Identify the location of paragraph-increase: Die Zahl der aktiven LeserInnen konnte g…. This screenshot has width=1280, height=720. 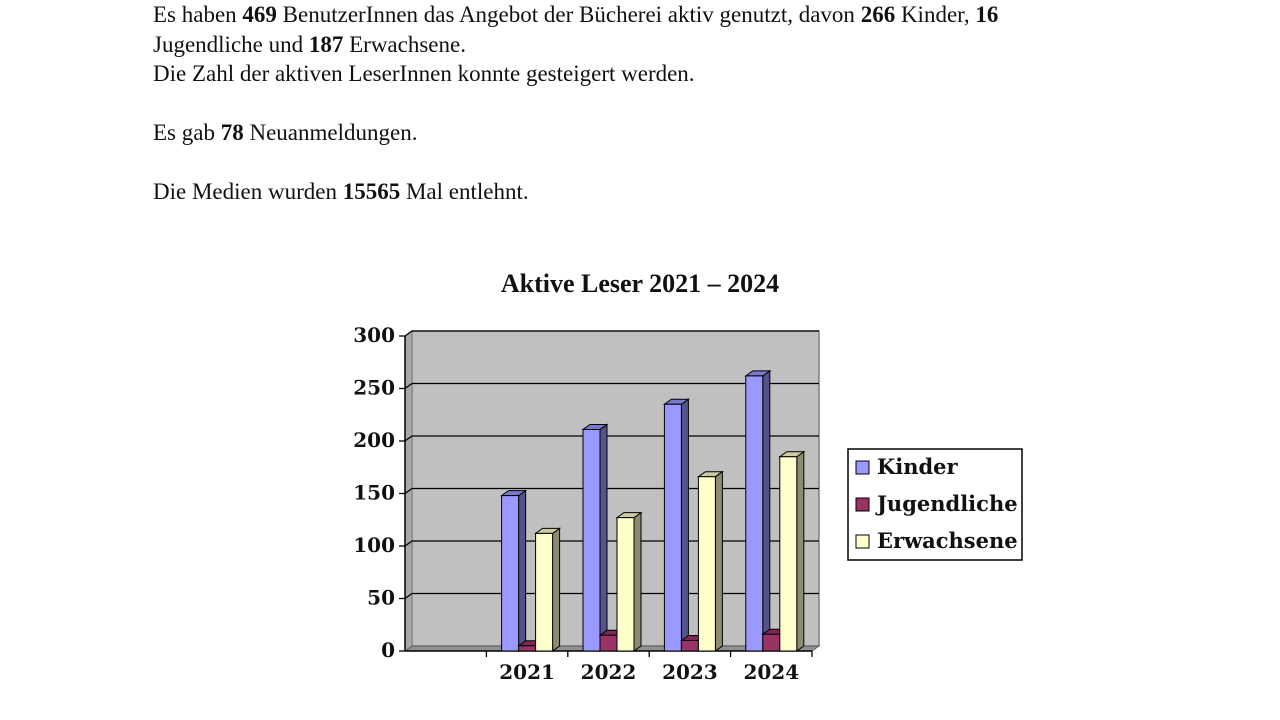
(424, 73).